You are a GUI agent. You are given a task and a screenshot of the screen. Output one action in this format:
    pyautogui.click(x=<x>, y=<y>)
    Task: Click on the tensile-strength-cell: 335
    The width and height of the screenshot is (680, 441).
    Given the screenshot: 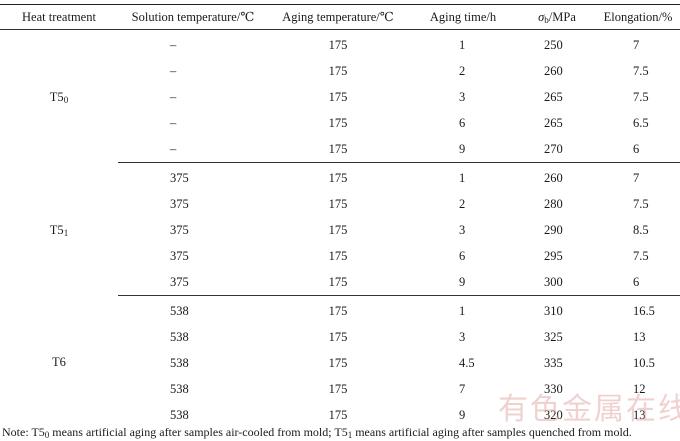 What is the action you would take?
    pyautogui.click(x=553, y=362)
    